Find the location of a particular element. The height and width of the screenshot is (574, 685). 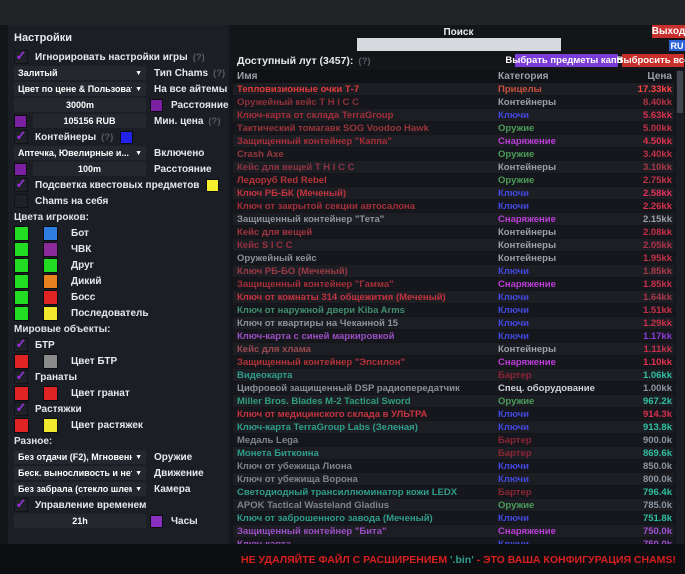

hours-input: 21h is located at coordinates (80, 521).